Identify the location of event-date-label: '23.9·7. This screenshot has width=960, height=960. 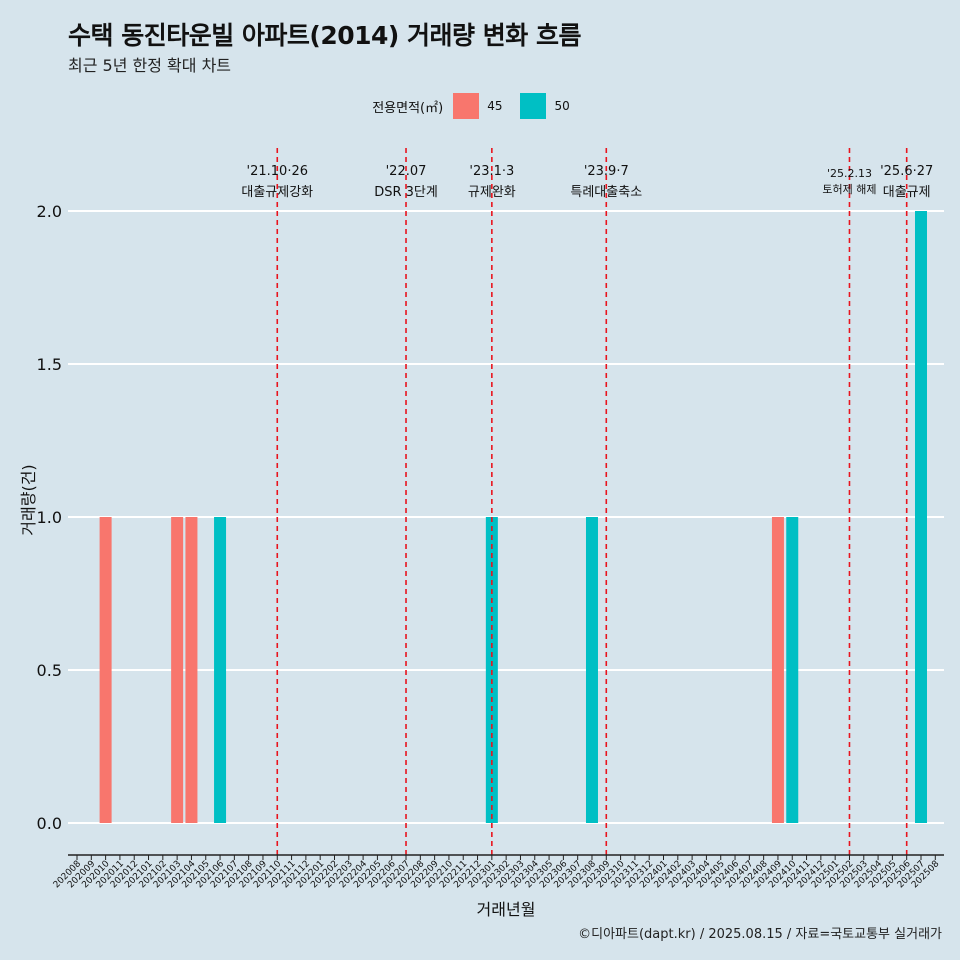
(606, 171).